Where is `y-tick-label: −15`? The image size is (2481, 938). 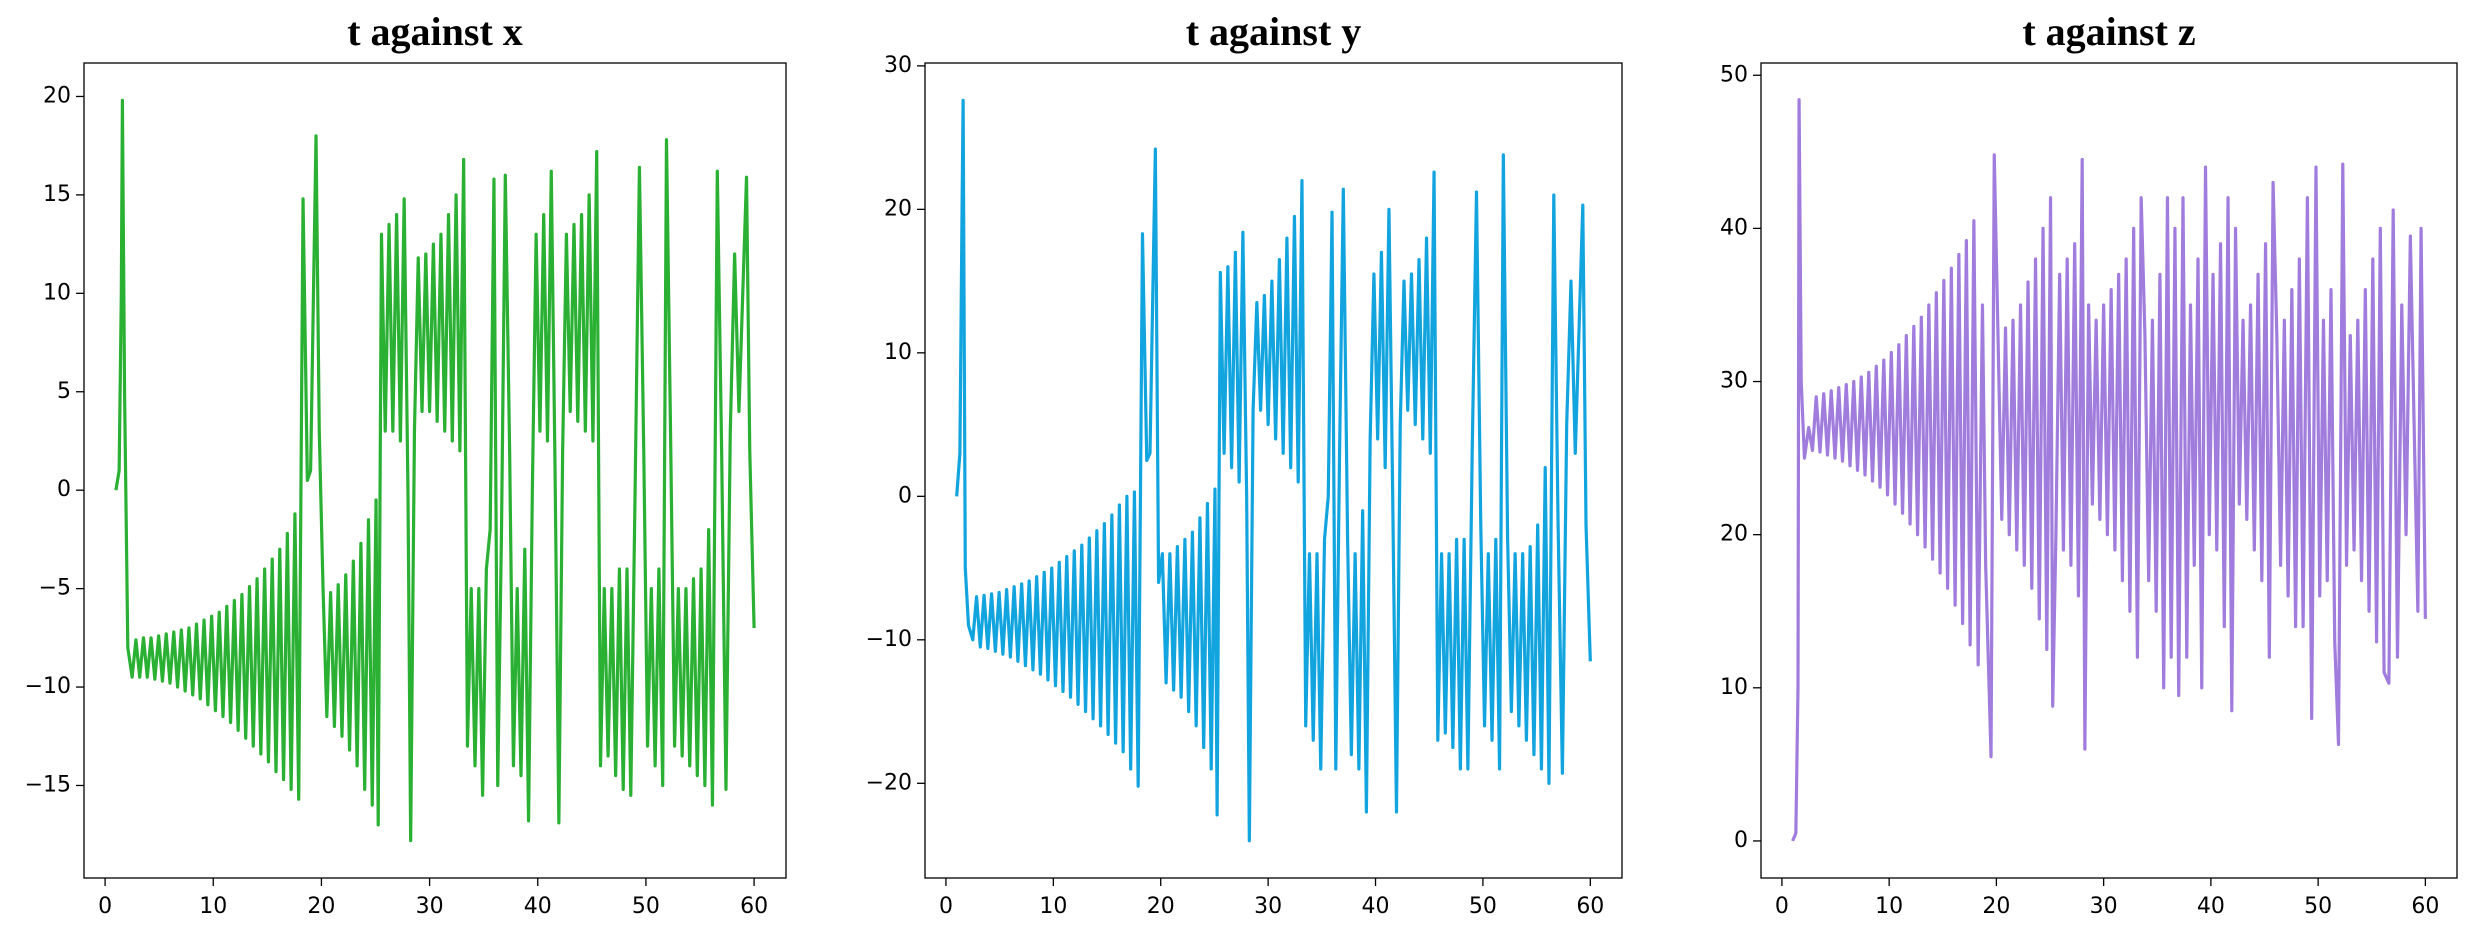 y-tick-label: −15 is located at coordinates (48, 784).